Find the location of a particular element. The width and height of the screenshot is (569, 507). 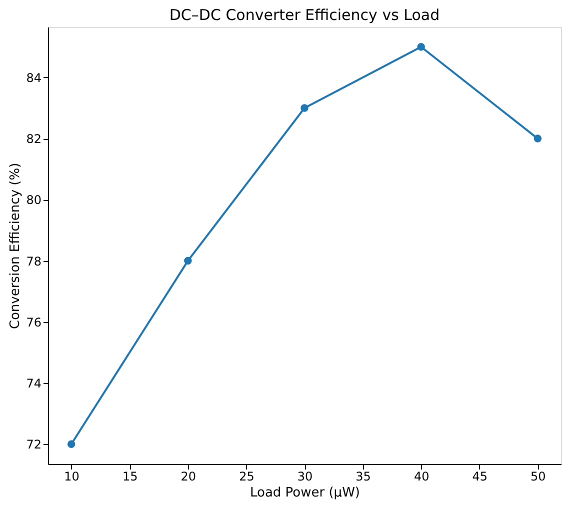

y-tick-label: 76 is located at coordinates (34, 322).